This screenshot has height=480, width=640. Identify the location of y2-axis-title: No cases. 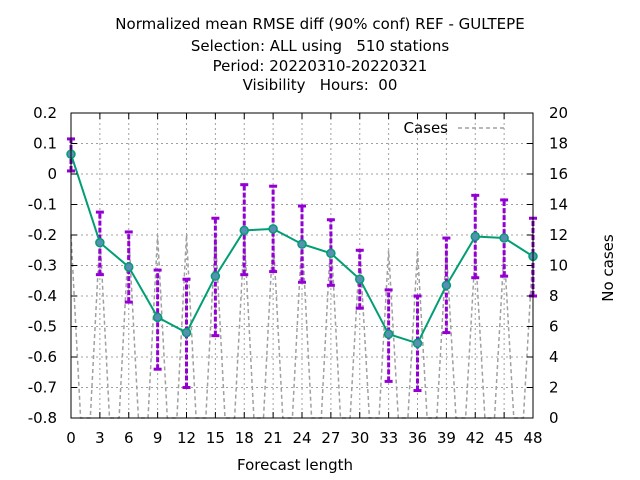
(608, 268).